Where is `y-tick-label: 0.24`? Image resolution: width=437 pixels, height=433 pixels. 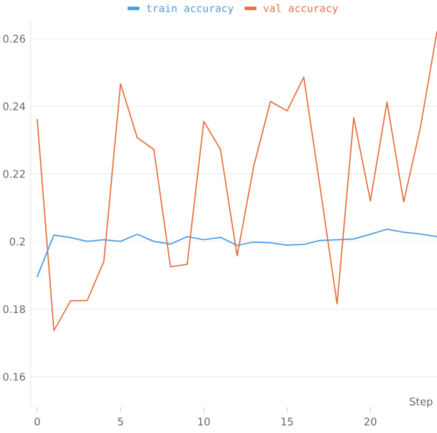 y-tick-label: 0.24 is located at coordinates (14, 106).